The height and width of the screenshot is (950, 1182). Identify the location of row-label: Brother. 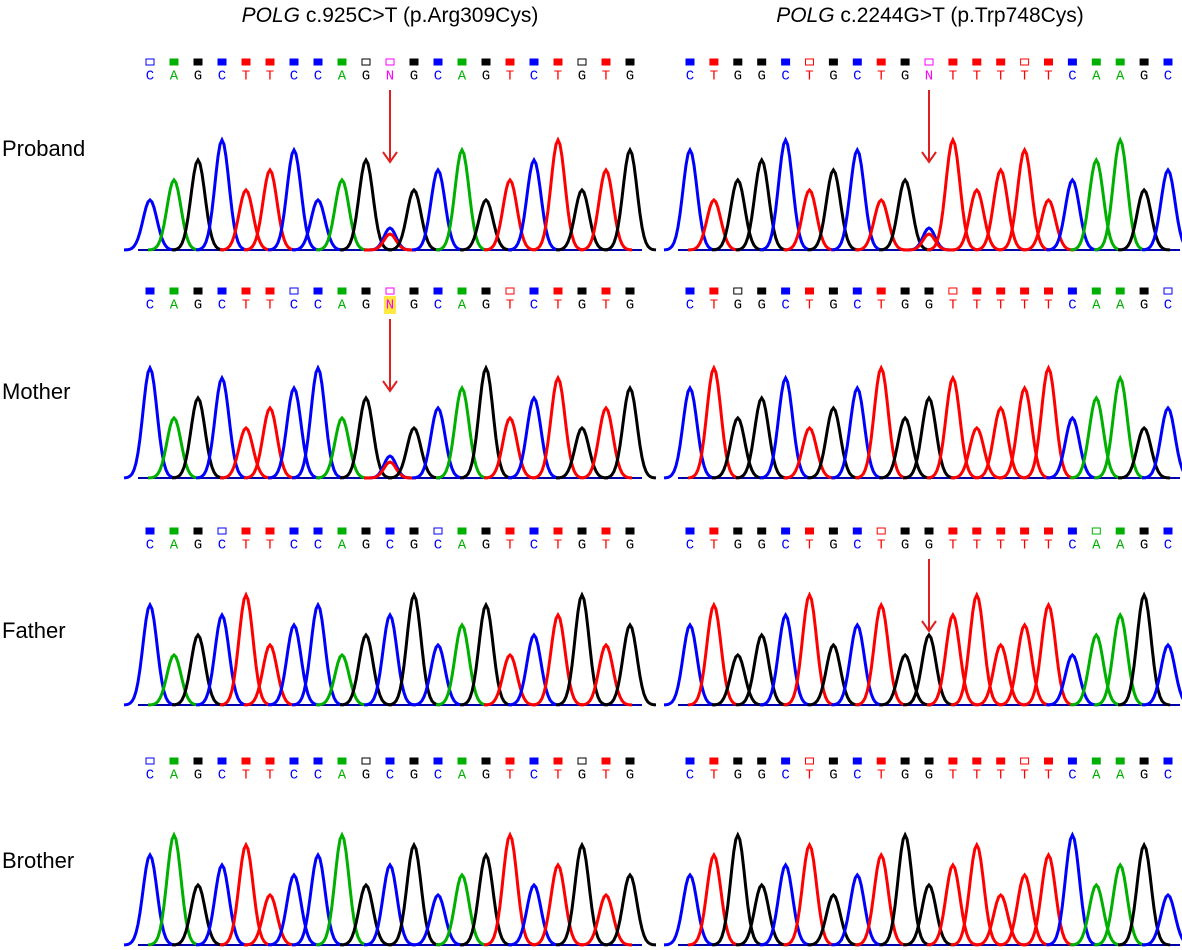
(38, 860).